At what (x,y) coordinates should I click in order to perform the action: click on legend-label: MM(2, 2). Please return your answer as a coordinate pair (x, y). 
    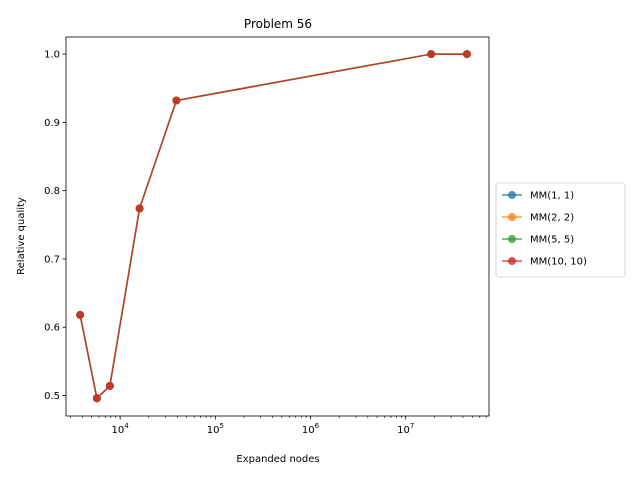
    Looking at the image, I should click on (552, 218).